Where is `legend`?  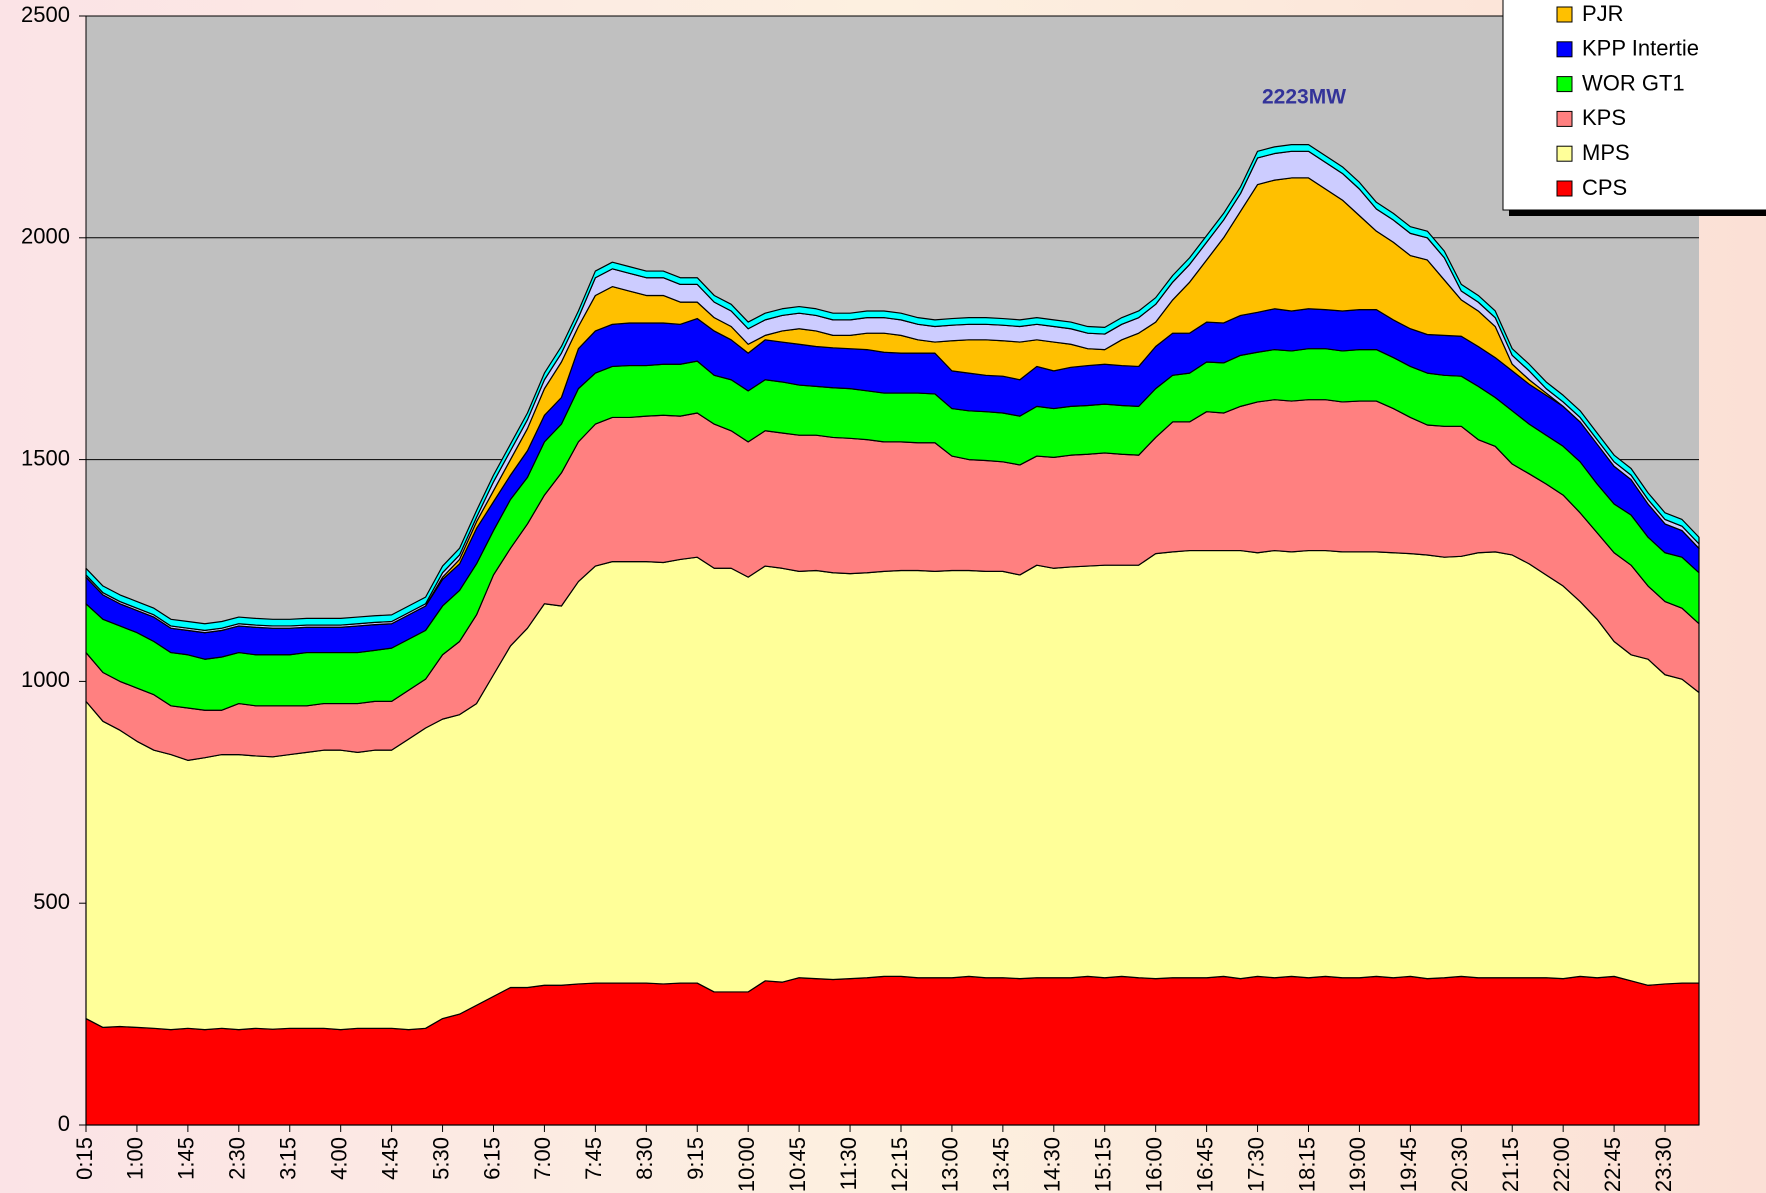
legend is located at coordinates (1634, 105).